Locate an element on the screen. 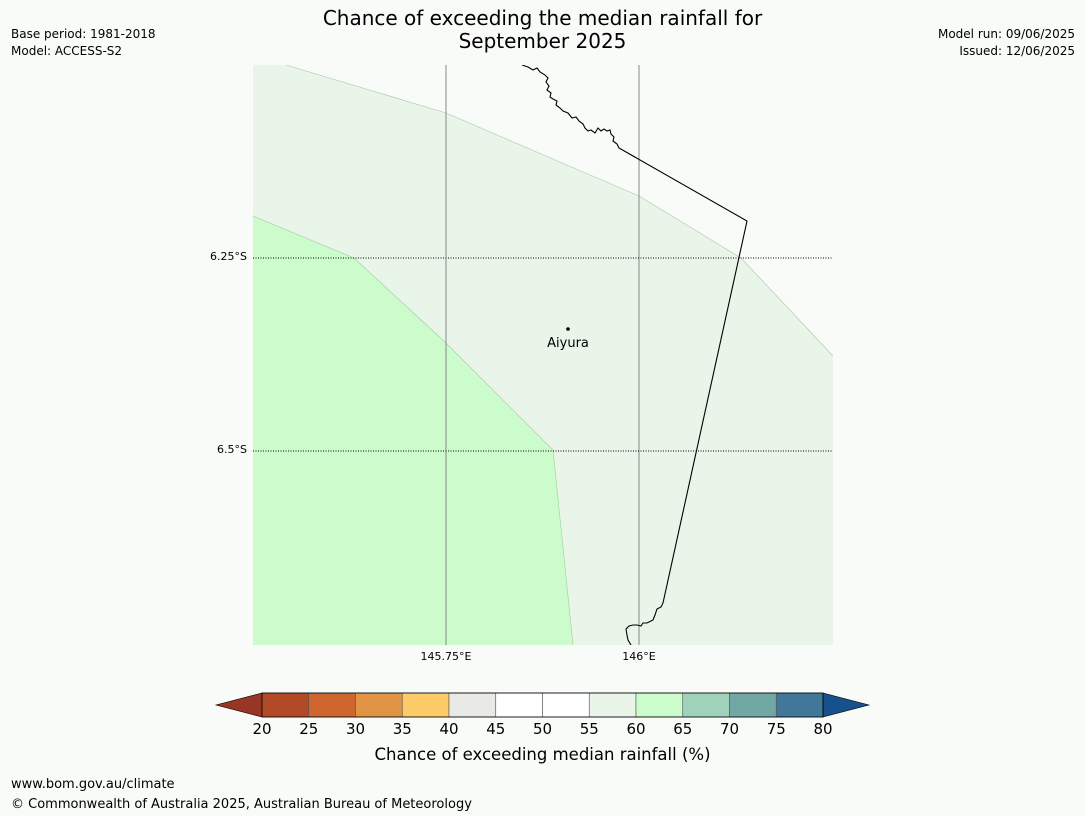 The height and width of the screenshot is (816, 1085). colorbar-cells is located at coordinates (542, 705).